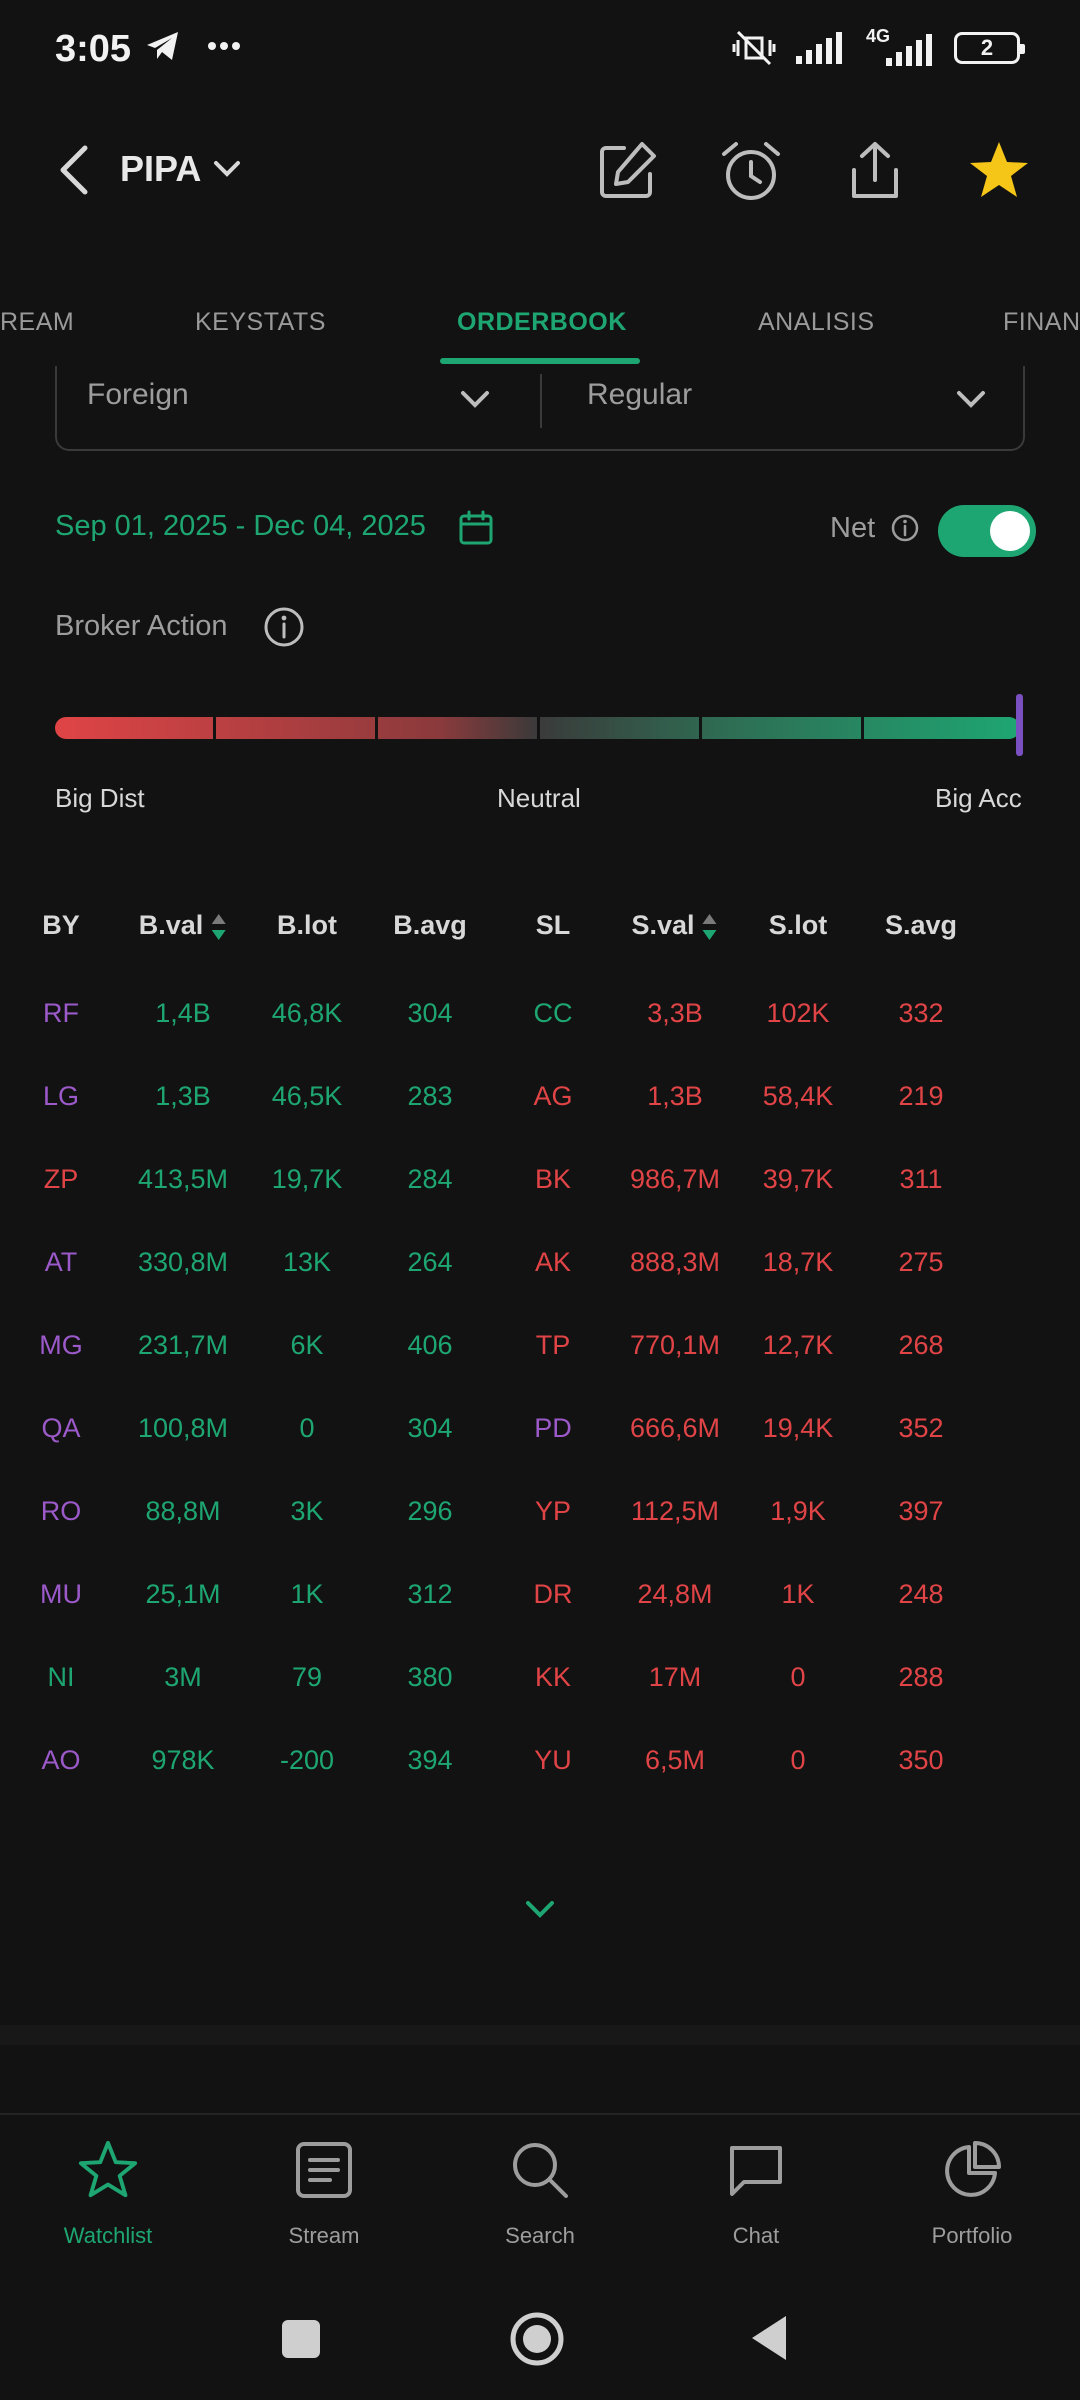  Describe the element at coordinates (540, 1537) in the screenshot. I see `table-row: RO 88,8M 3K 296 YP 112,5M 1,9K 397` at that location.